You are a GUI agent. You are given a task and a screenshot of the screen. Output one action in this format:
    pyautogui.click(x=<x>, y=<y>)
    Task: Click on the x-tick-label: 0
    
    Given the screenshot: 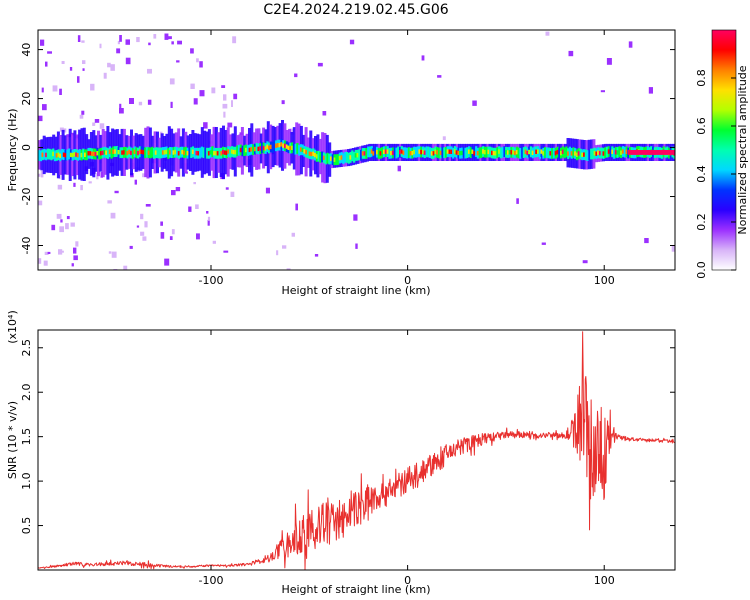 What is the action you would take?
    pyautogui.click(x=407, y=280)
    